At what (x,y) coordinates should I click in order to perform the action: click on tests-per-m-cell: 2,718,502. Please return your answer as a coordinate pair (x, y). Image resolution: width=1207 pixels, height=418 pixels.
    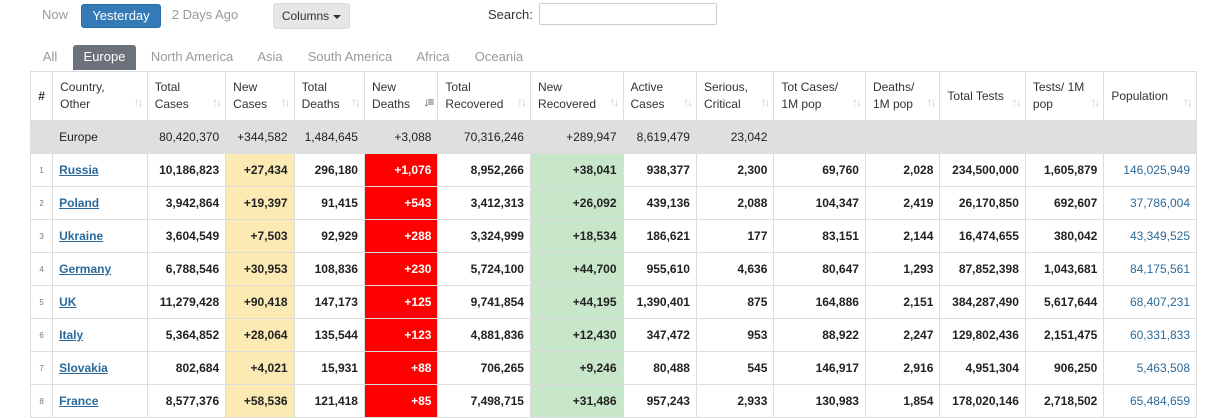
    Looking at the image, I should click on (1064, 401).